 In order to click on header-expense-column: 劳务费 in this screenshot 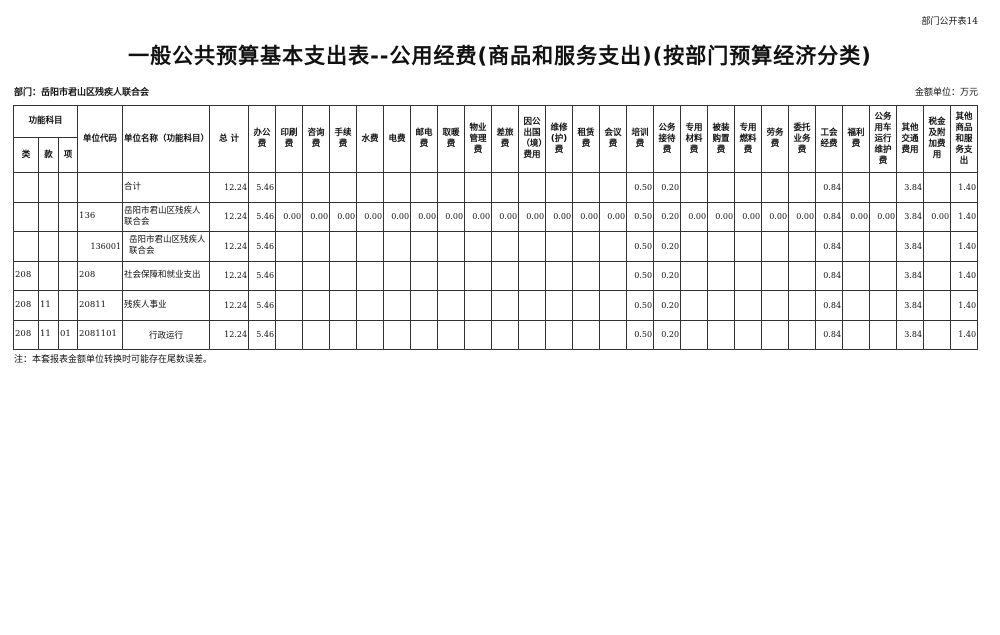, I will do `click(775, 139)`.